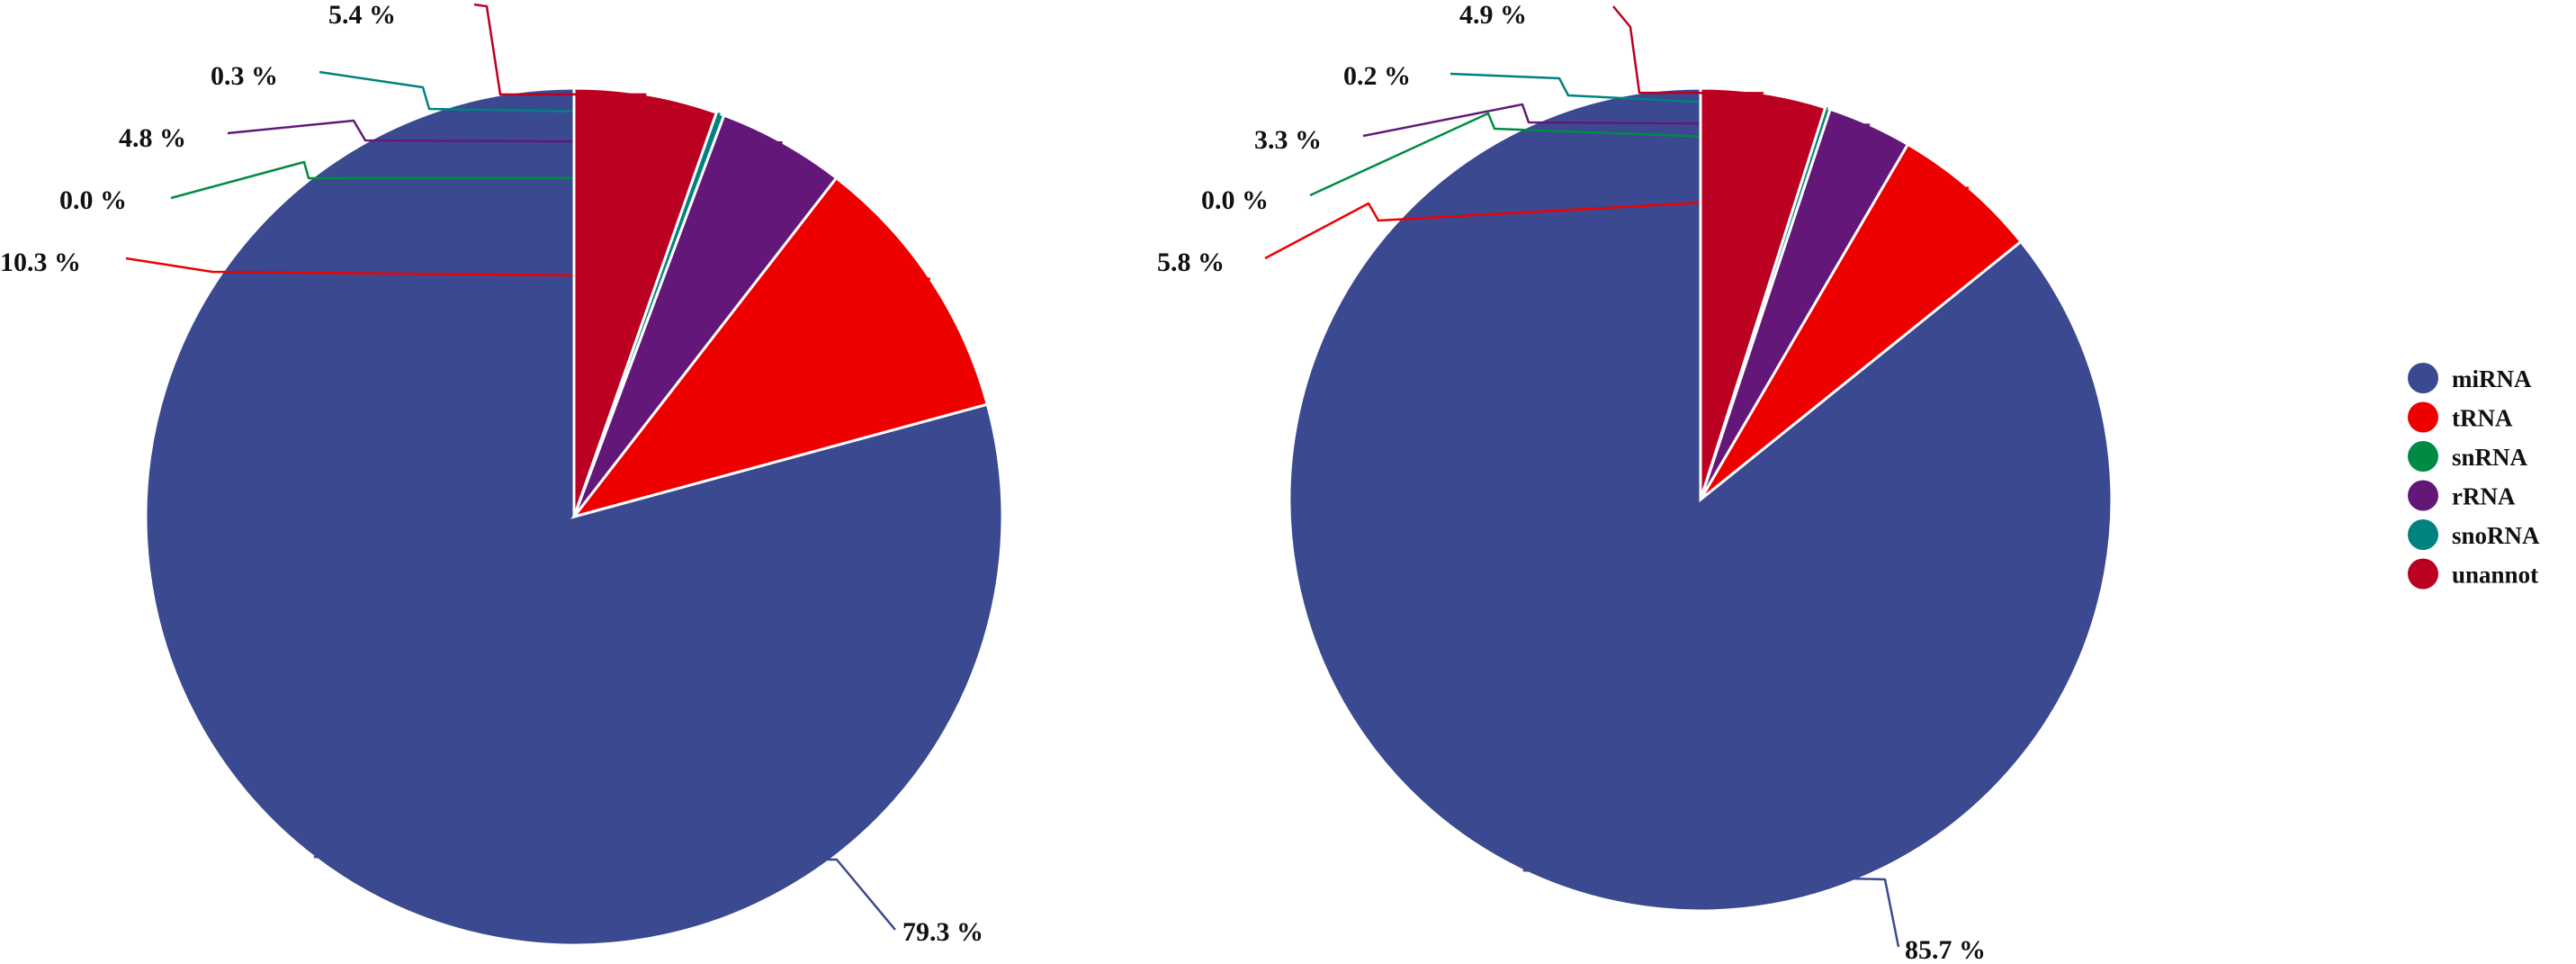 This screenshot has width=2576, height=964. Describe the element at coordinates (2423, 457) in the screenshot. I see `legend-swatch-snrna` at that location.